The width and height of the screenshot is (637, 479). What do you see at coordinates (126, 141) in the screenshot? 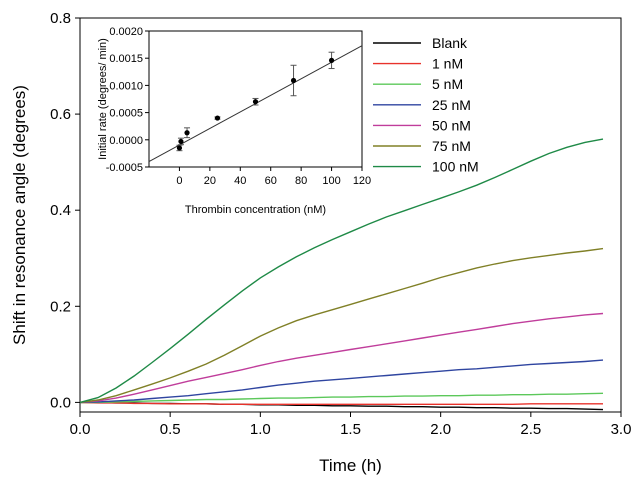
I see `inset-y-tick-label: 0.0000` at bounding box center [126, 141].